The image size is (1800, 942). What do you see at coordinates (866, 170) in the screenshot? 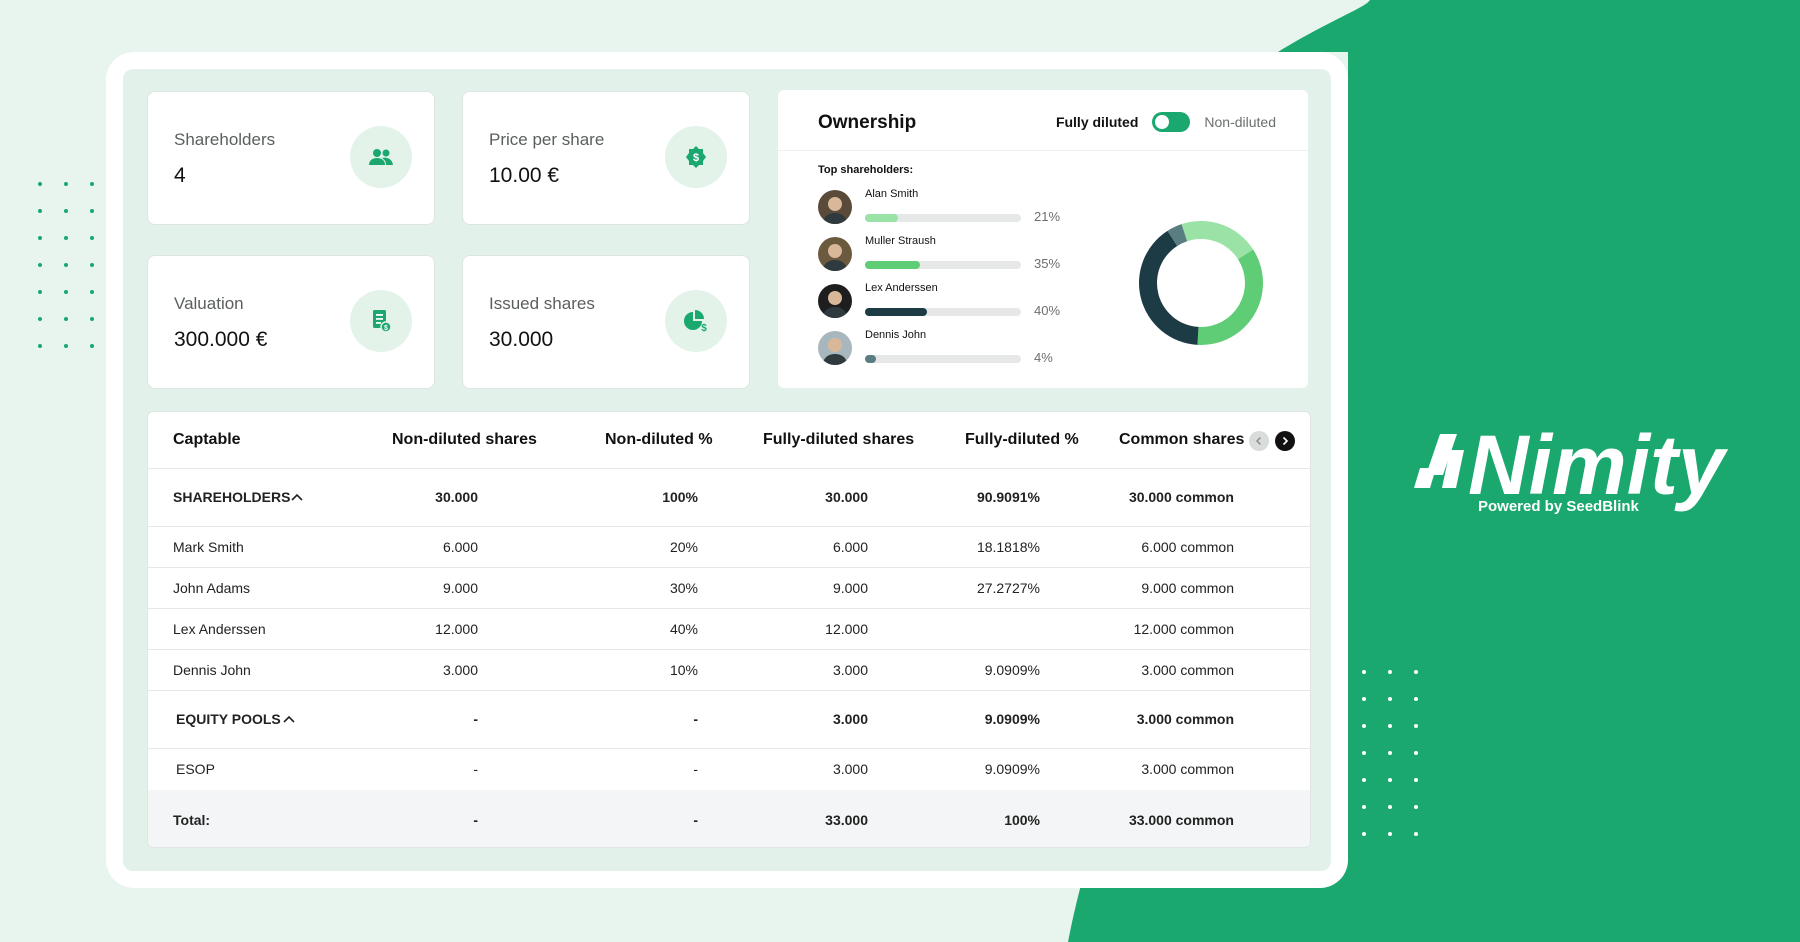
I see `top-shareholders-label: Top shareholders:` at bounding box center [866, 170].